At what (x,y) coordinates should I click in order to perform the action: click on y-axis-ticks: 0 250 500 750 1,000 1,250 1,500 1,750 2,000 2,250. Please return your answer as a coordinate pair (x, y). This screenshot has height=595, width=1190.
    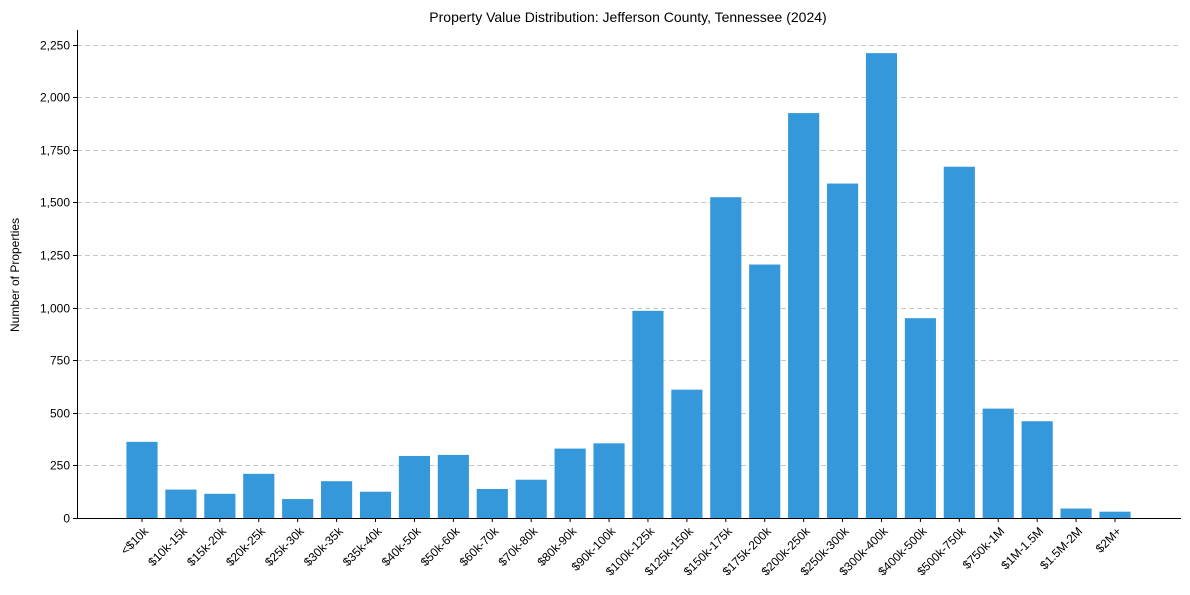
    Looking at the image, I should click on (58, 282).